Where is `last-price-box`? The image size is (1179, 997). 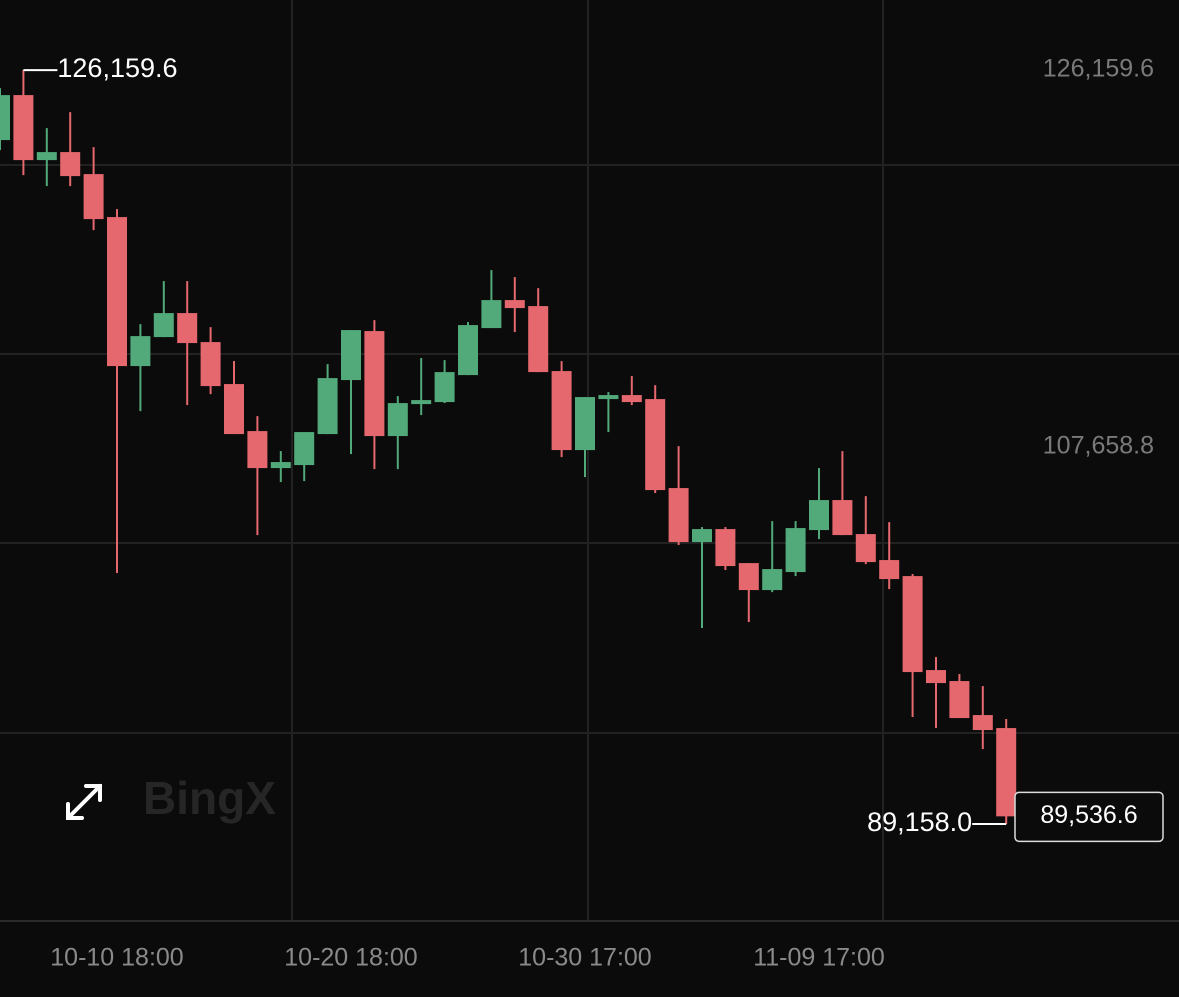 last-price-box is located at coordinates (1089, 817).